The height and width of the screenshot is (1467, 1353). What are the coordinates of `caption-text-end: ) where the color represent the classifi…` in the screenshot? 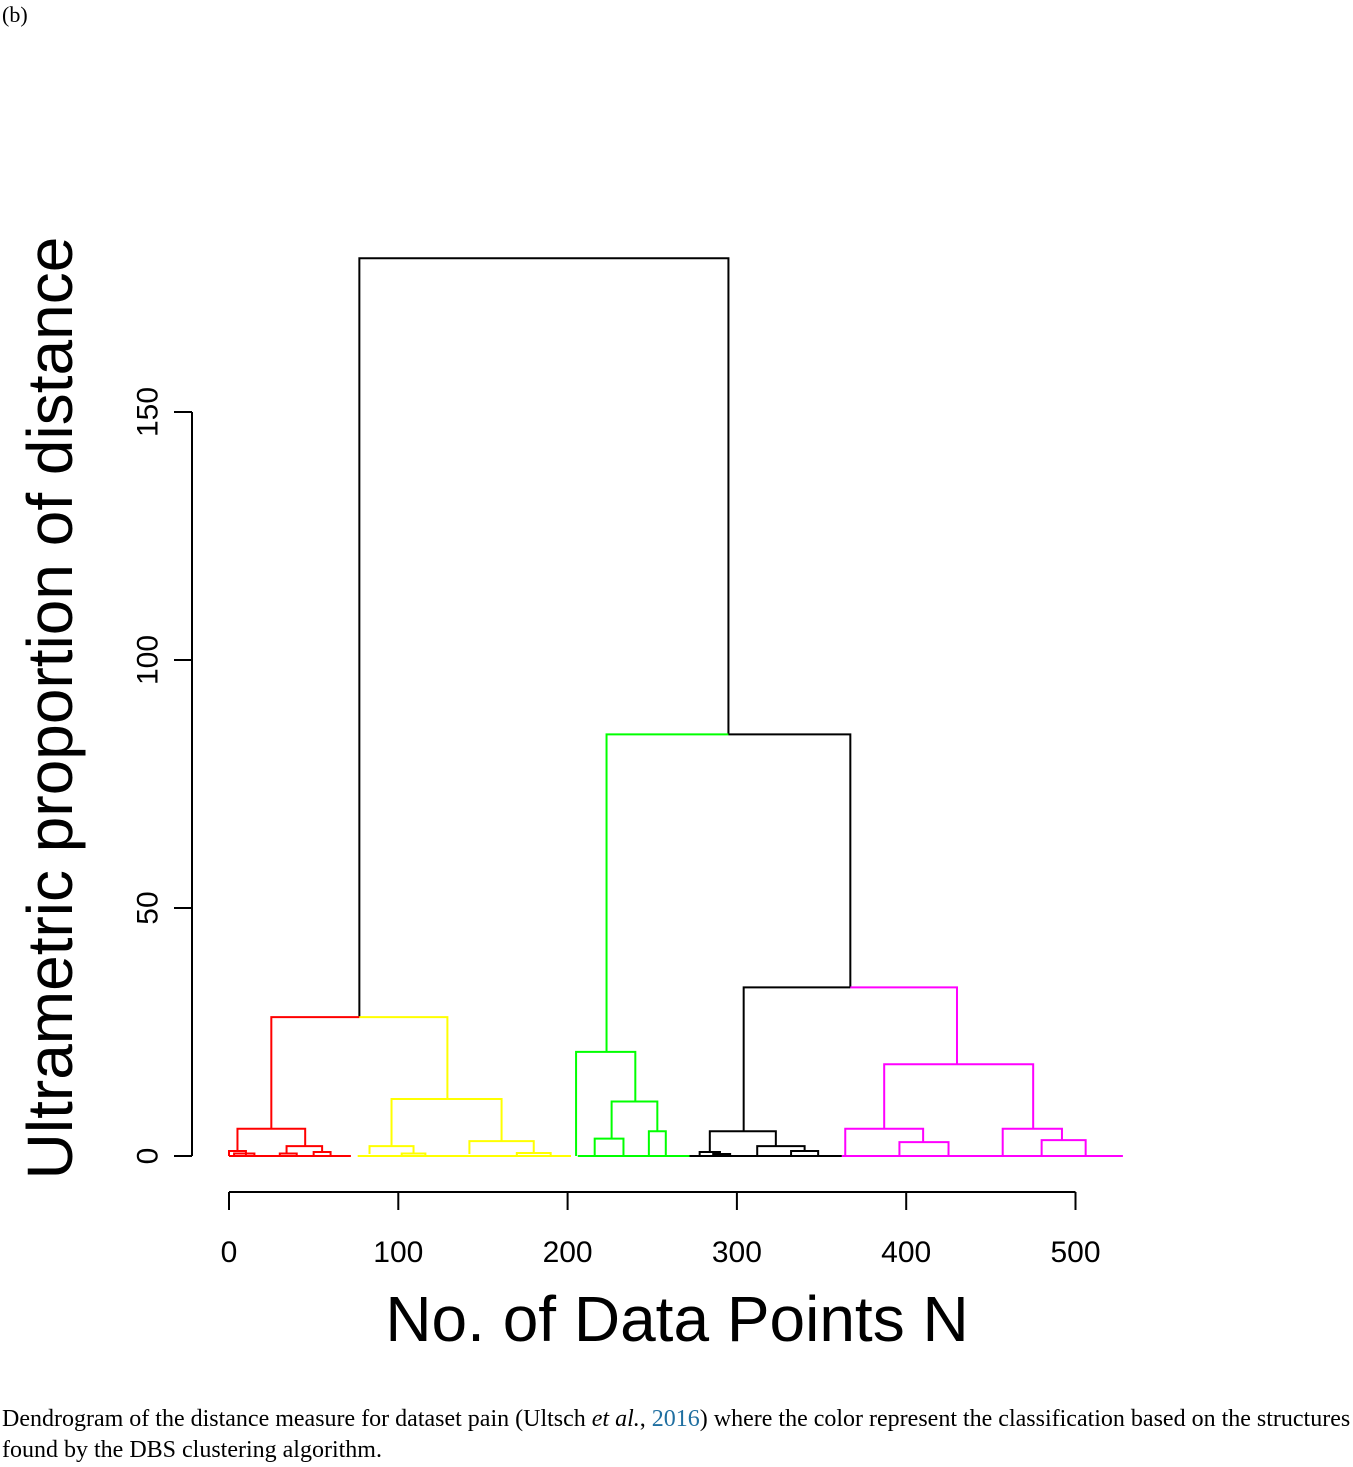 It's located at (676, 1434).